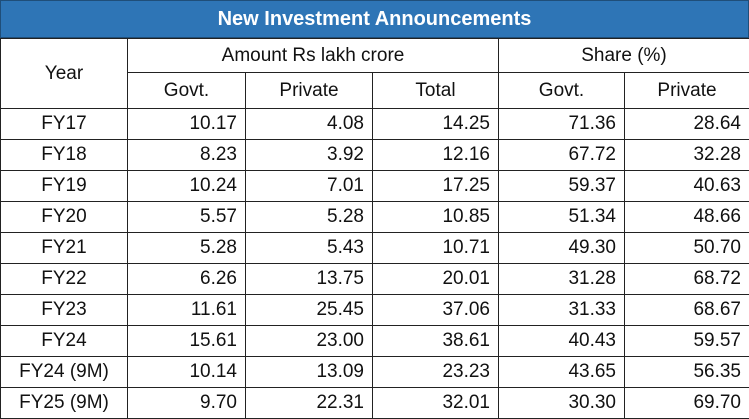  Describe the element at coordinates (687, 310) in the screenshot. I see `share-private-cell: 68.67` at that location.